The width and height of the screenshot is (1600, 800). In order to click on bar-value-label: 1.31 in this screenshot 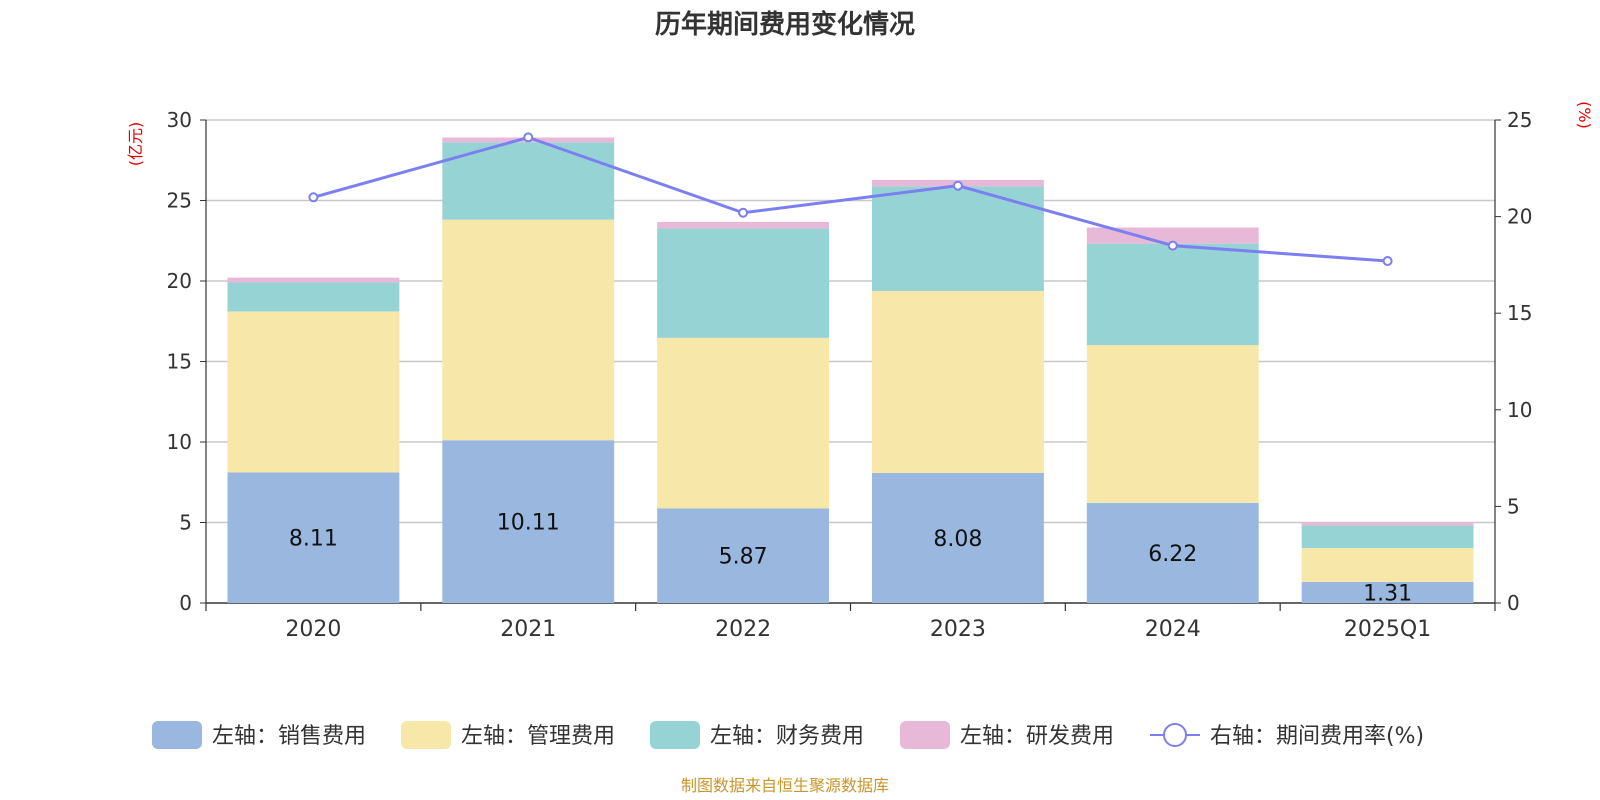, I will do `click(1387, 593)`.